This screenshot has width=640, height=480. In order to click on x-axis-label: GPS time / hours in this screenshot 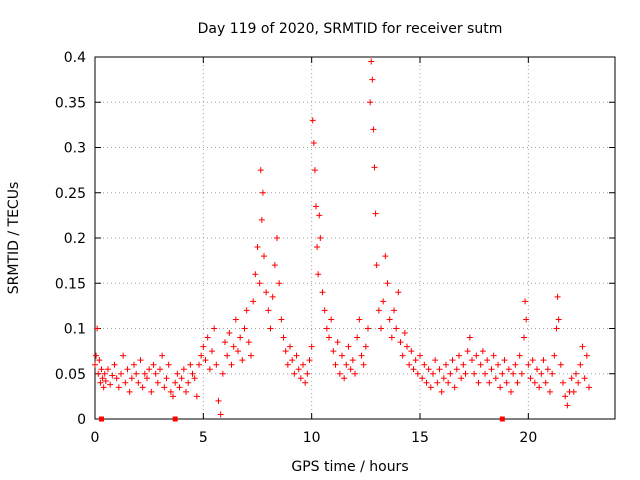, I will do `click(349, 467)`.